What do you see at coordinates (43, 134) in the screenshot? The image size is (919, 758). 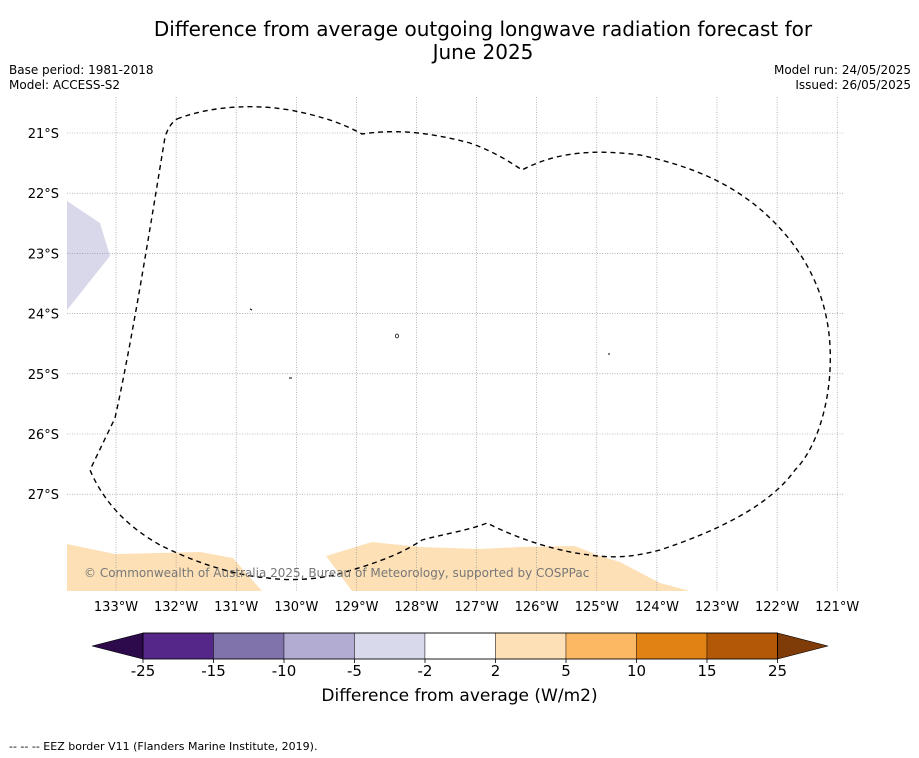 I see `lat-label: 21°S` at bounding box center [43, 134].